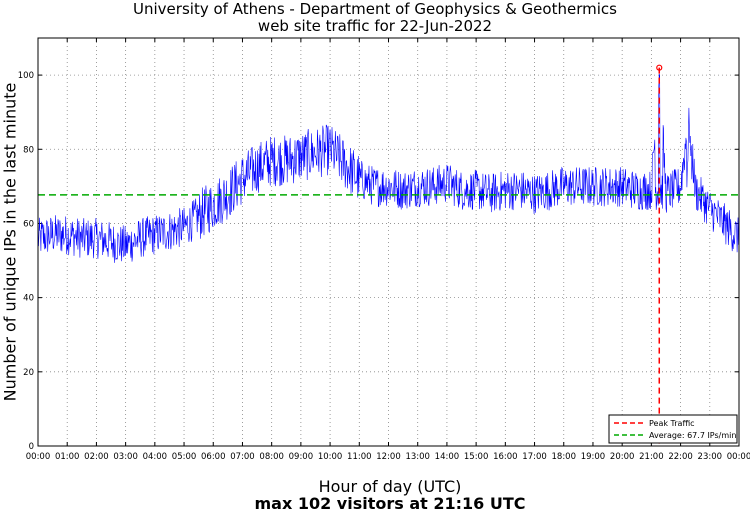 This screenshot has height=513, width=750. I want to click on x-tick-label: 18:00, so click(564, 457).